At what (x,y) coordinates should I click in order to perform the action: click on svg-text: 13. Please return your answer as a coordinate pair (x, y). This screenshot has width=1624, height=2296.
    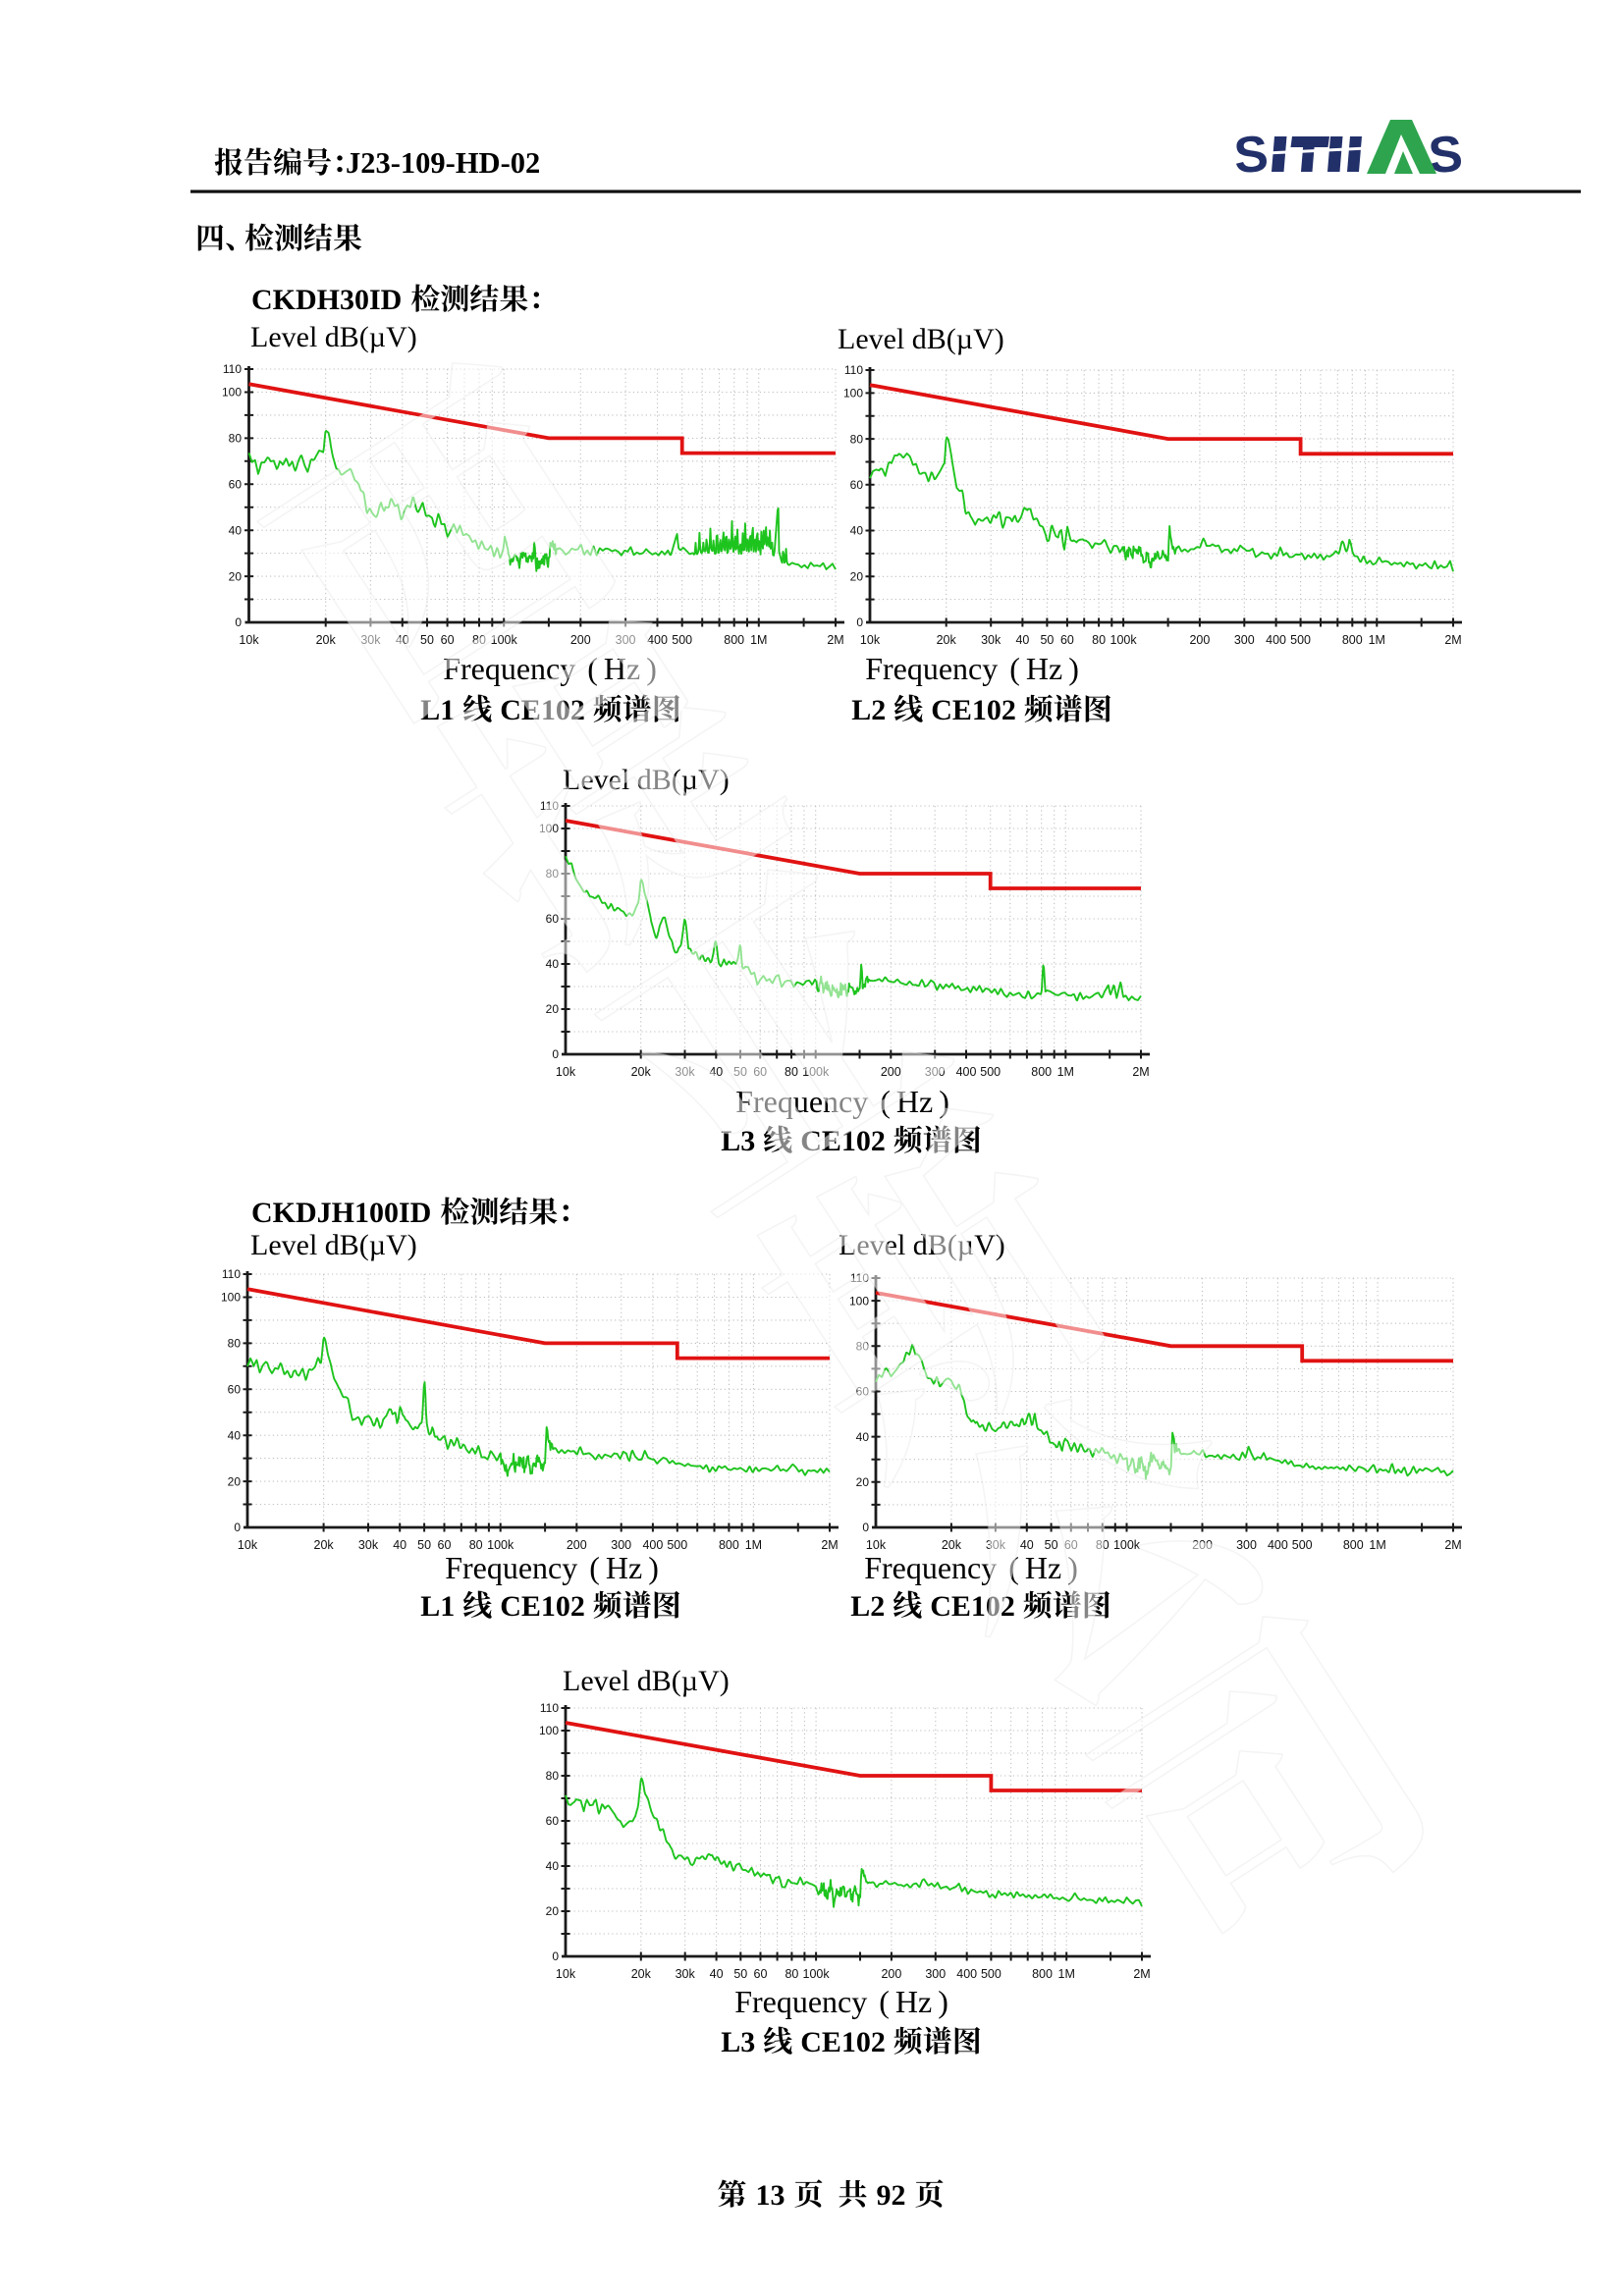
    Looking at the image, I should click on (770, 2195).